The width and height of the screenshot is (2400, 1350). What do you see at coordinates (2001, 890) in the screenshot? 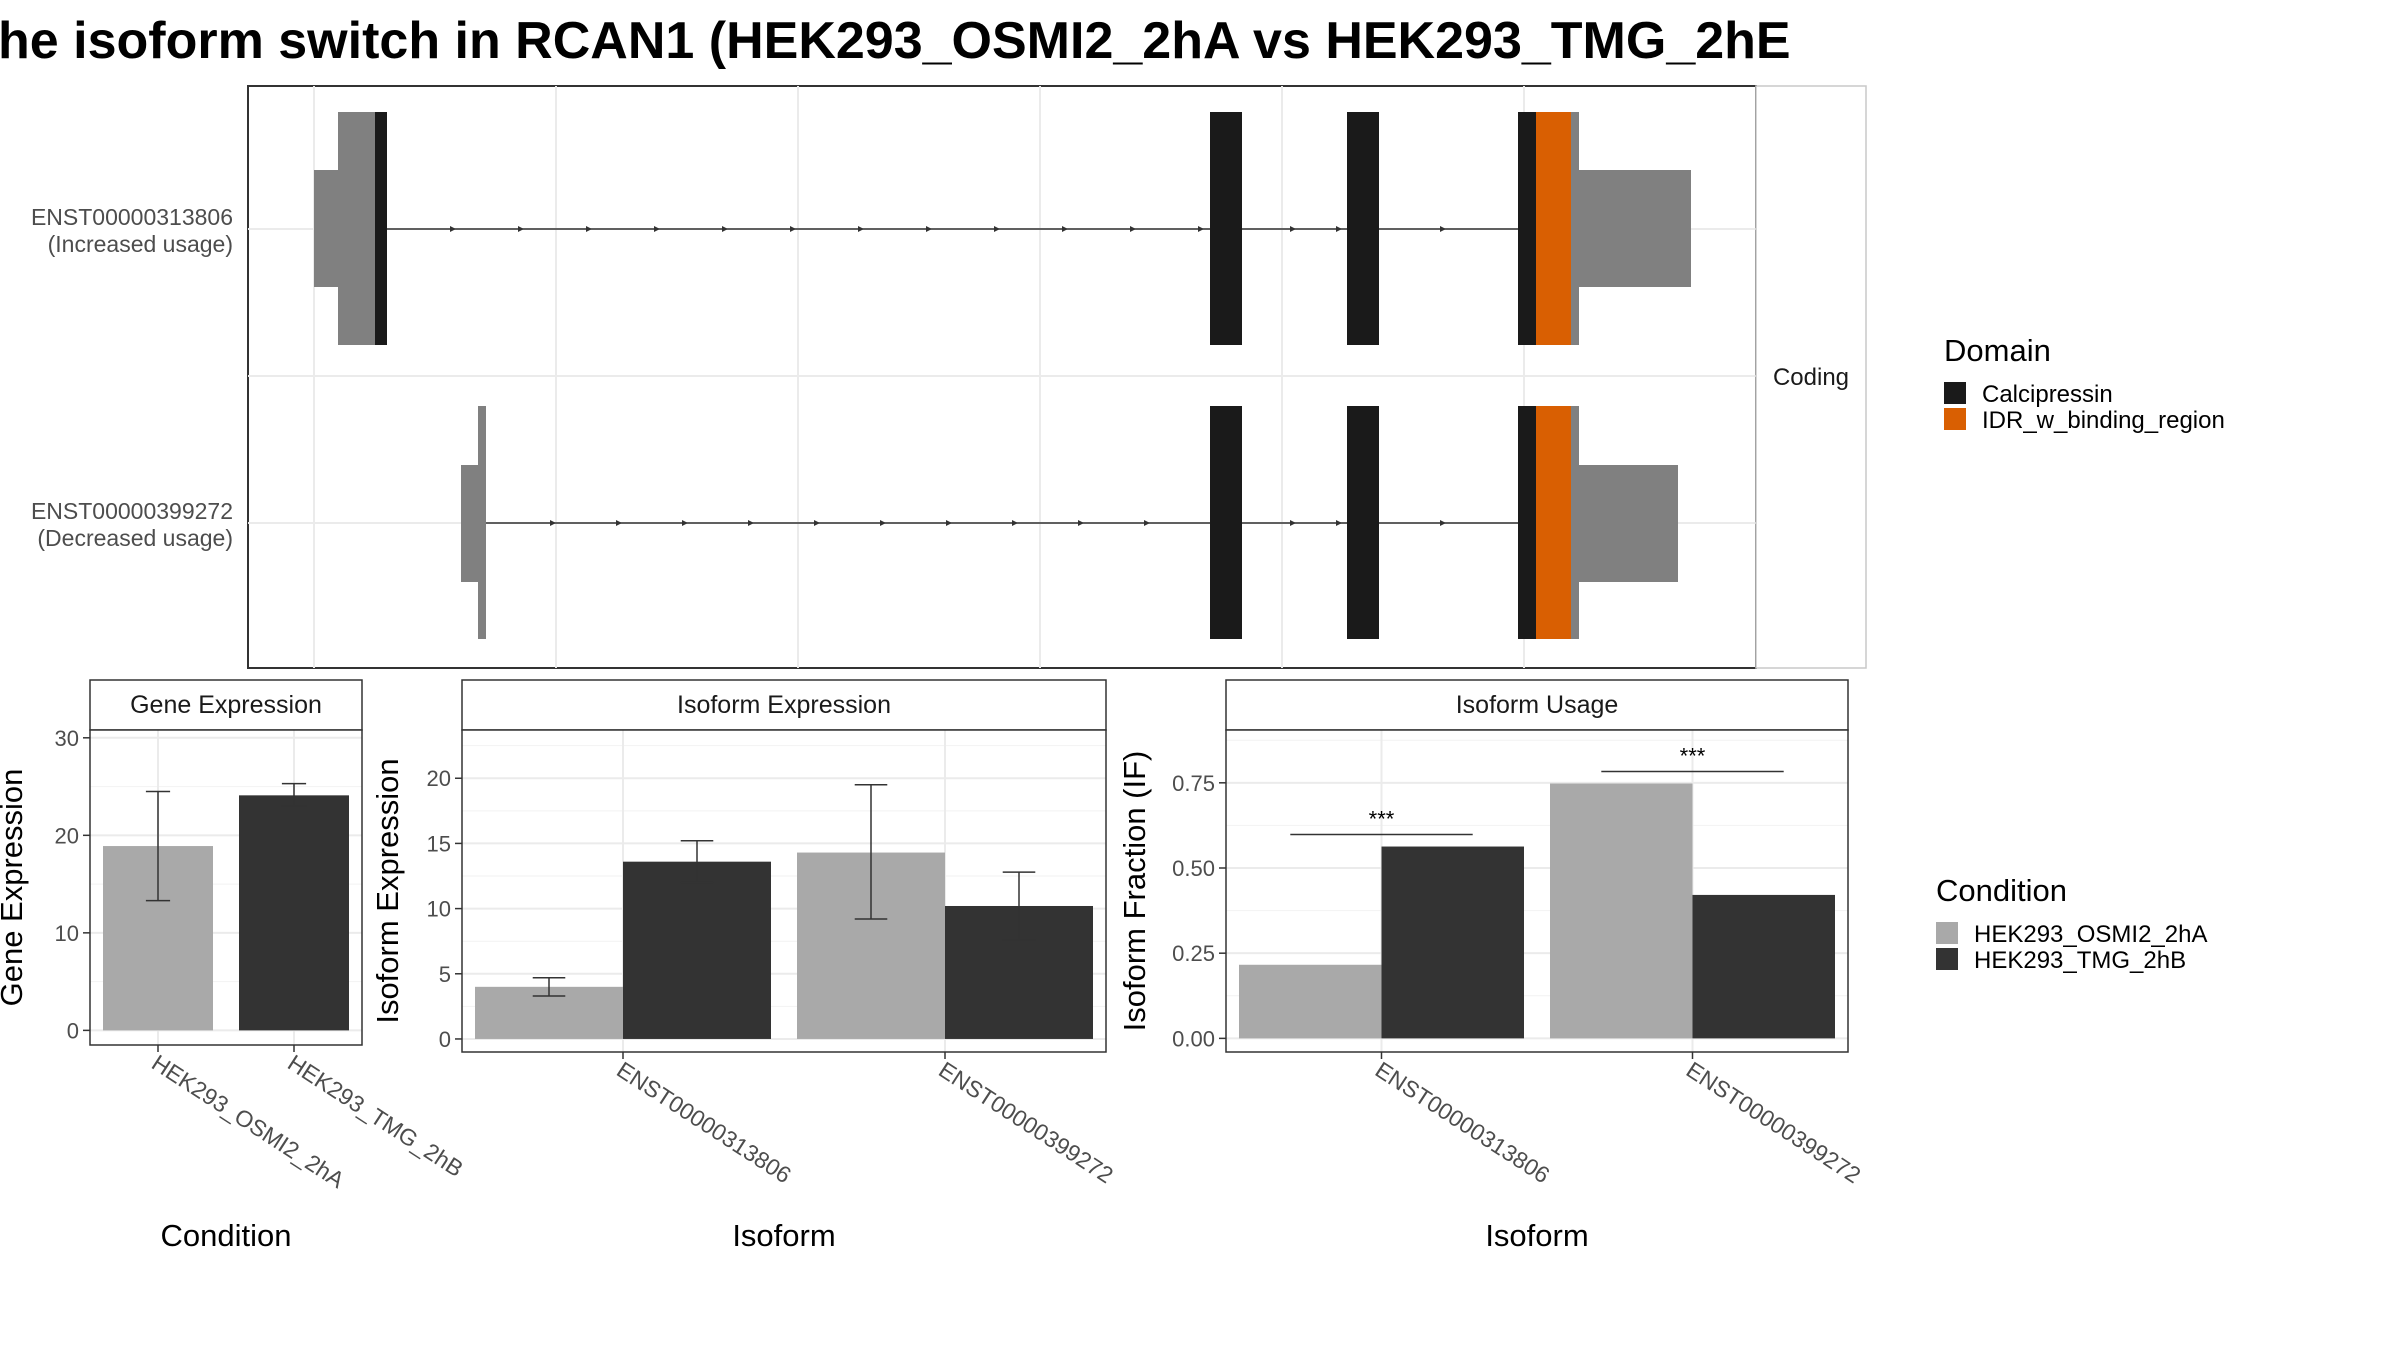
I see `condition-legend-title: Condition` at bounding box center [2001, 890].